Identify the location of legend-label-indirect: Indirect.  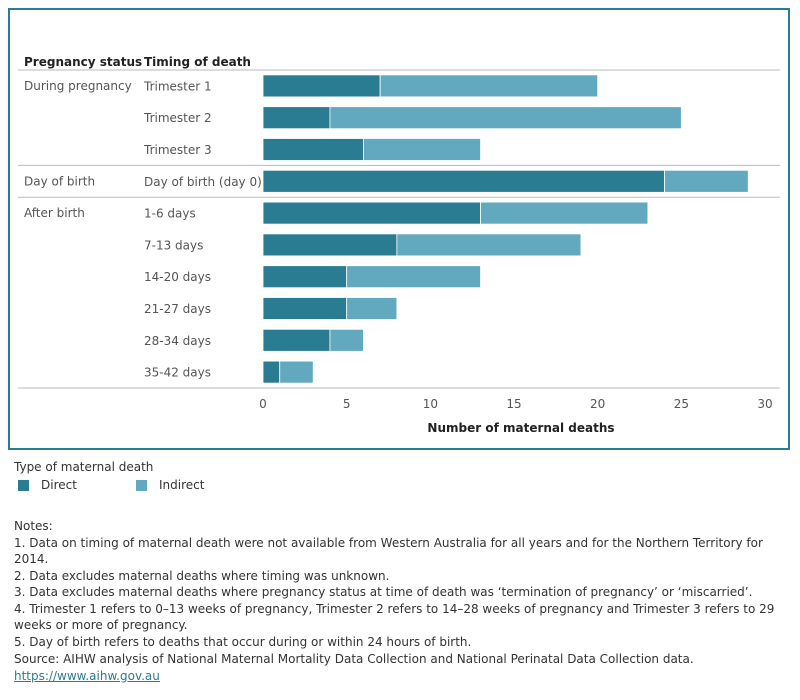
(182, 485).